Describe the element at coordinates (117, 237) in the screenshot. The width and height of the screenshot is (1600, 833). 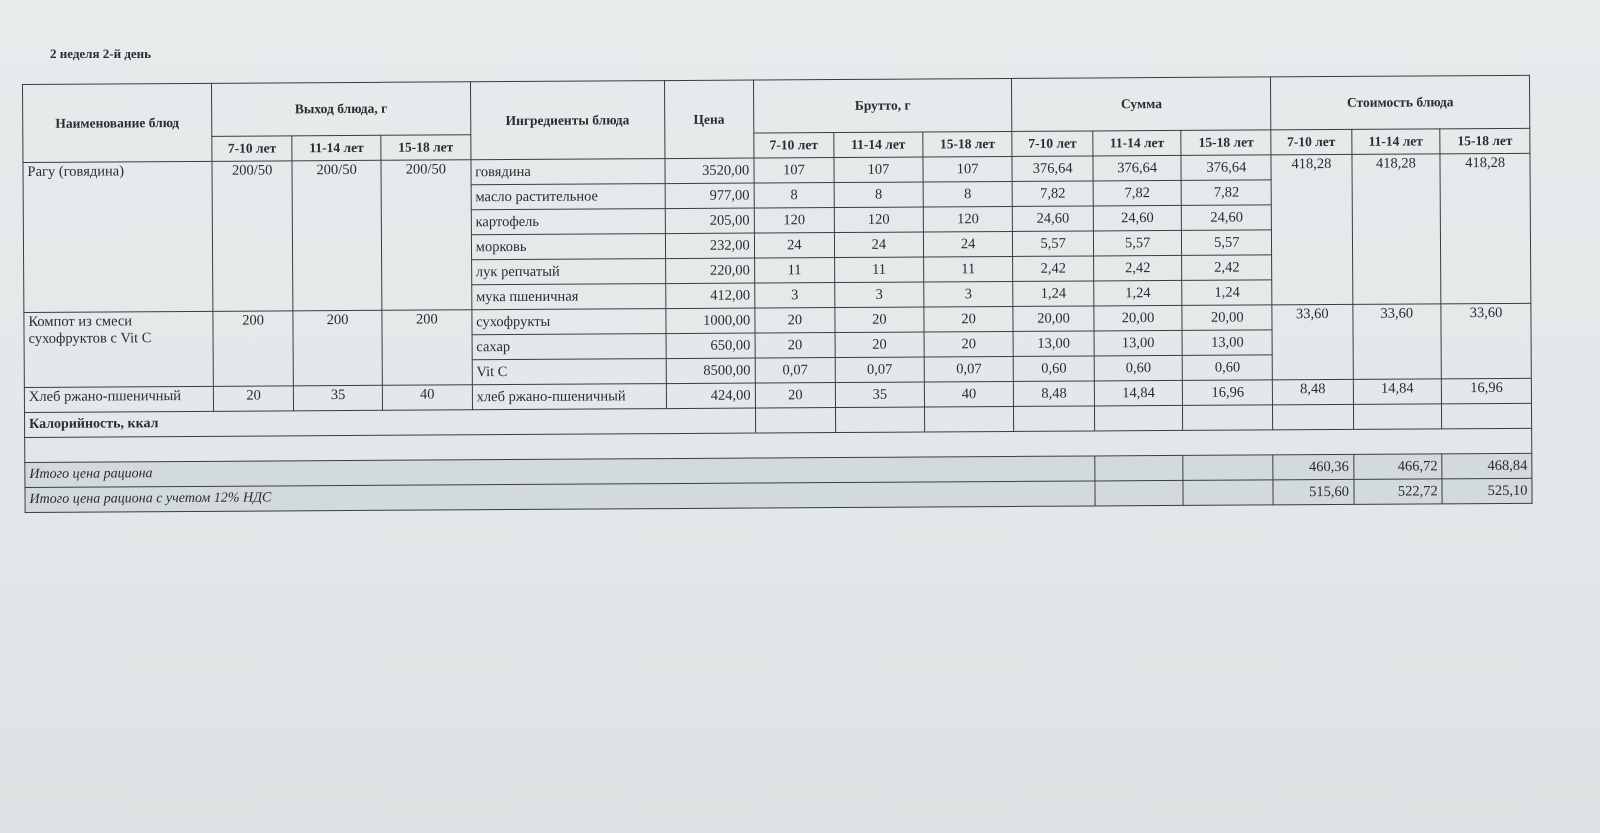
I see `dish-name: Рагу (говядина)` at that location.